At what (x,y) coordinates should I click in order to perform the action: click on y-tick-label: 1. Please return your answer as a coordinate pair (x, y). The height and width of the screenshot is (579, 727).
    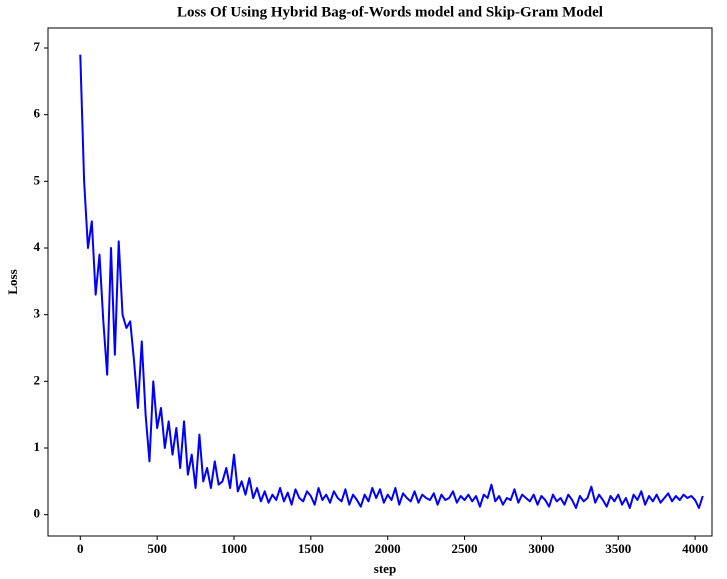
    Looking at the image, I should click on (37, 446).